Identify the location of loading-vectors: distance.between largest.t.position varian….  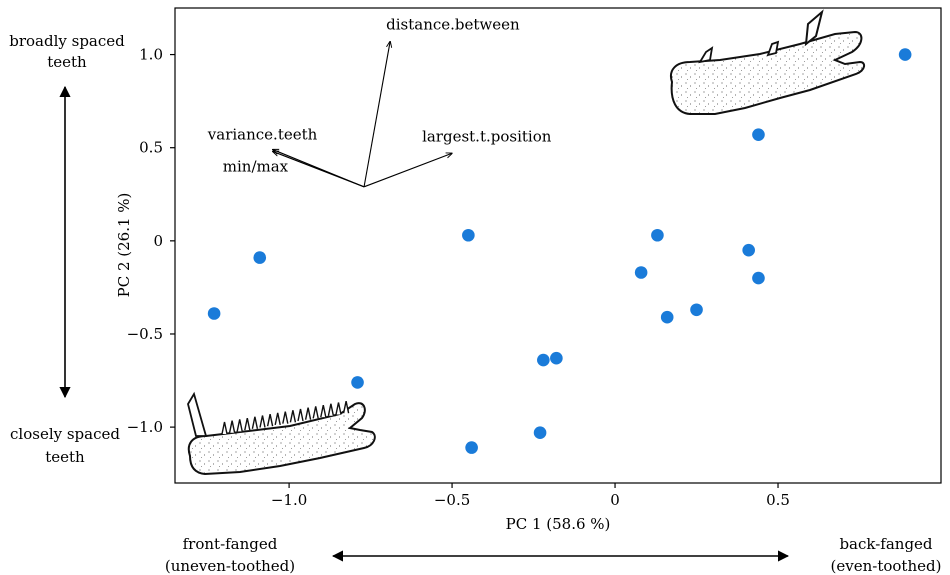
(379, 102).